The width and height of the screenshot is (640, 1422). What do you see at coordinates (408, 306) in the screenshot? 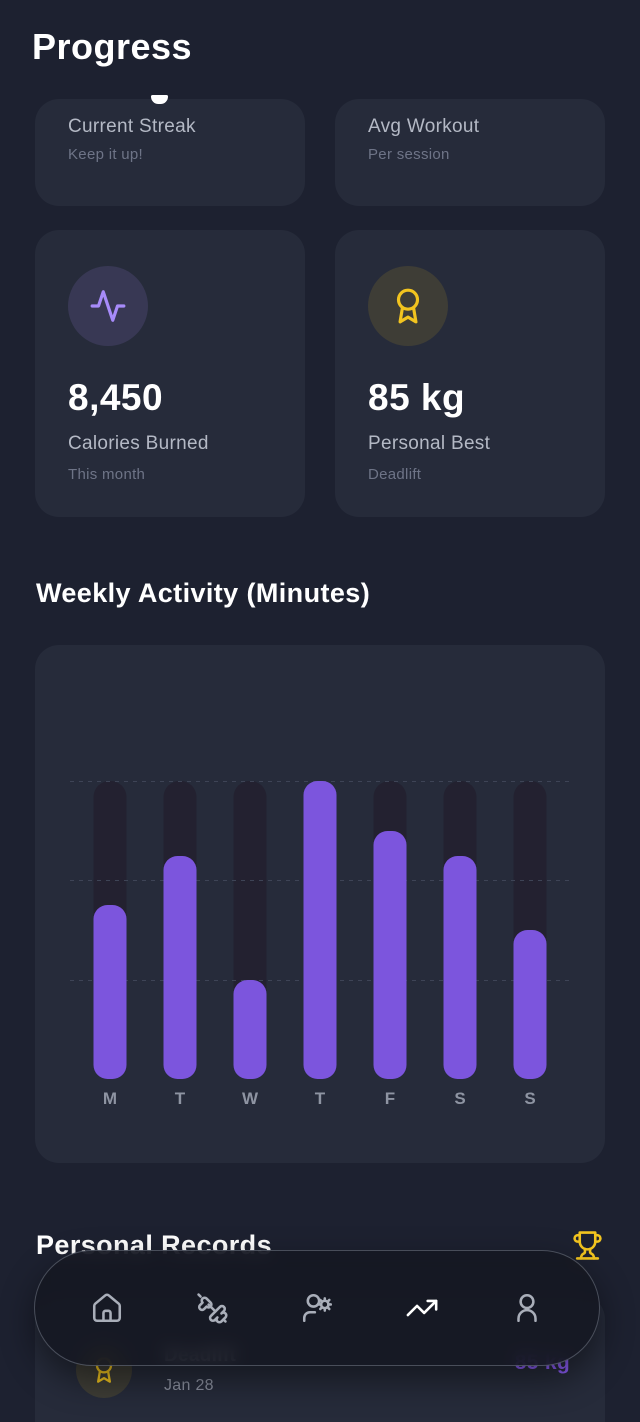
I see `award-icon` at bounding box center [408, 306].